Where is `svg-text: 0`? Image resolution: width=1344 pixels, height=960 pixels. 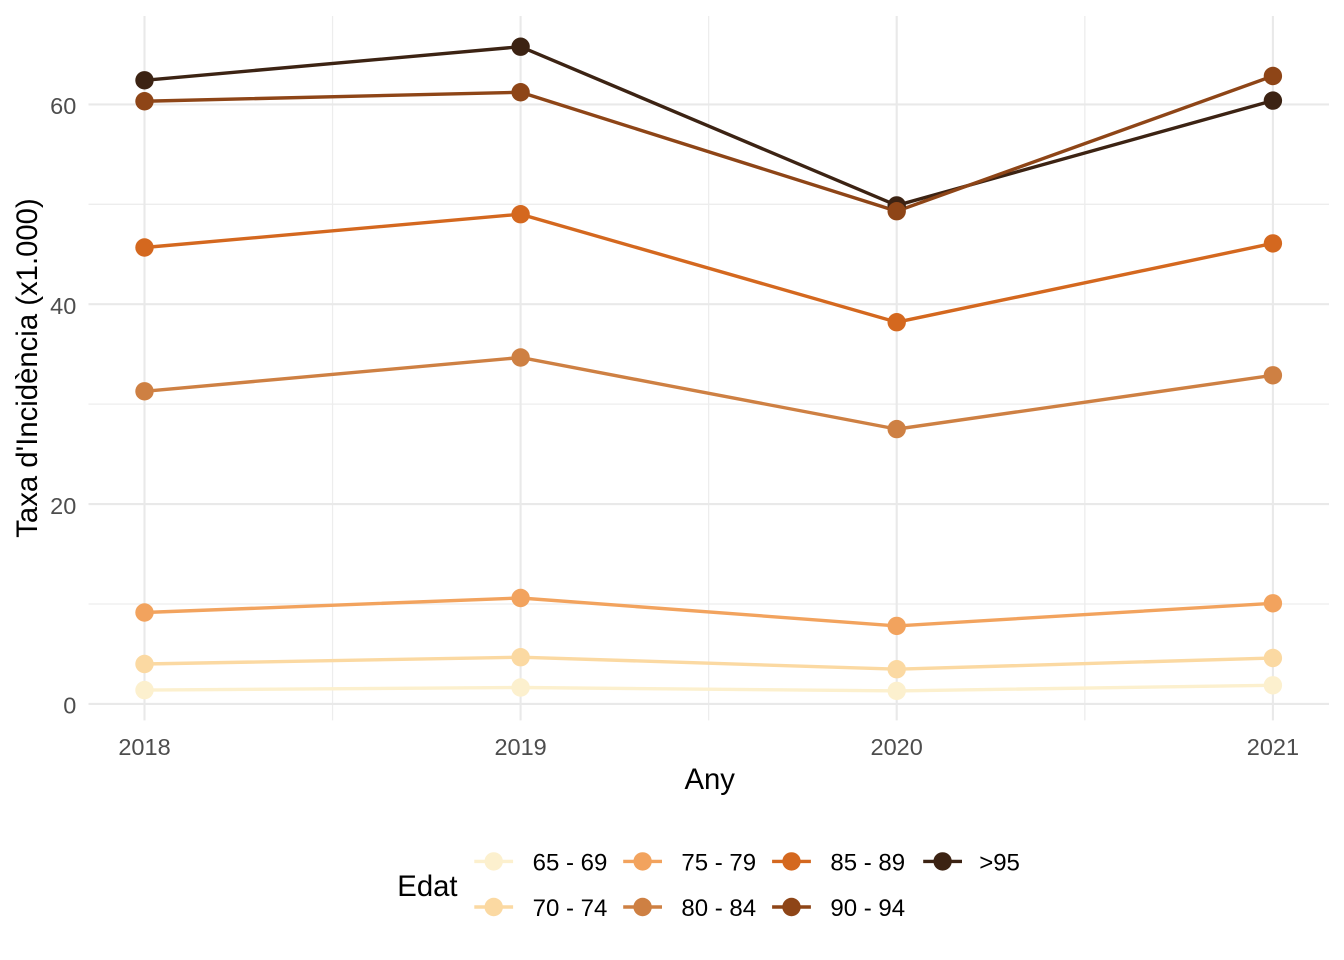 svg-text: 0 is located at coordinates (69, 706).